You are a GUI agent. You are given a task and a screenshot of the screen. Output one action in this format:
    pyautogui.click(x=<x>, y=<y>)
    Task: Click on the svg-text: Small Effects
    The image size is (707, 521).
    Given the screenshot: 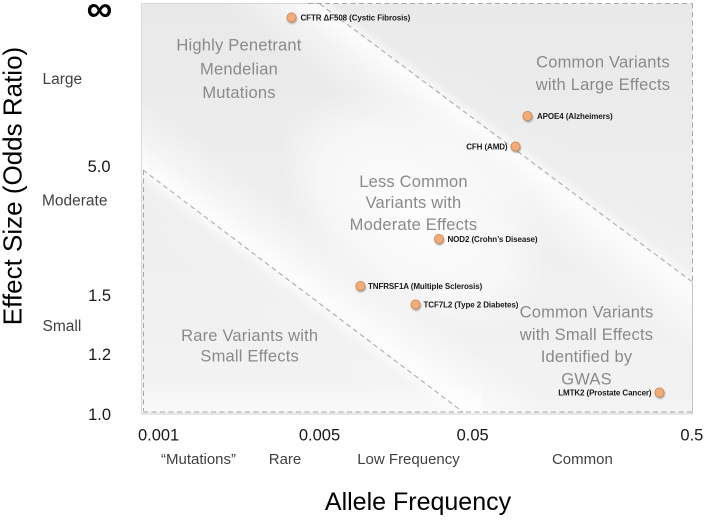 What is the action you would take?
    pyautogui.click(x=249, y=357)
    